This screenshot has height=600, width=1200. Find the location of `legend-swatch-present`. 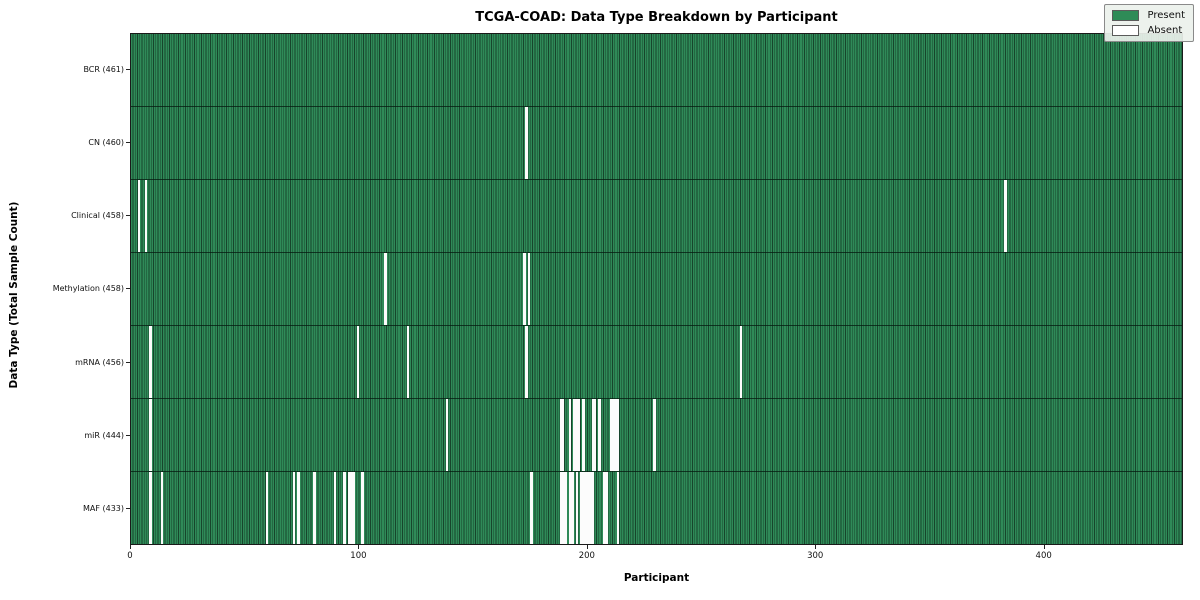

legend-swatch-present is located at coordinates (1126, 15).